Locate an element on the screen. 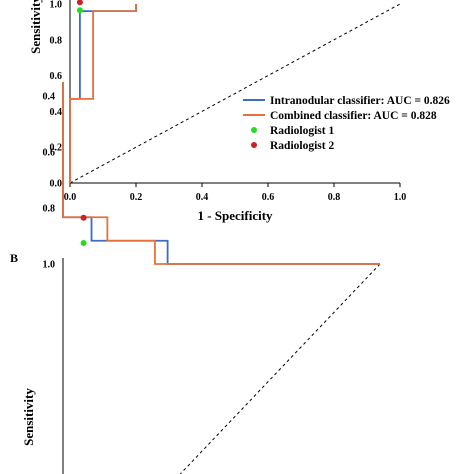 Image resolution: width=474 pixels, height=474 pixels. x-tick-label: 0.0 is located at coordinates (70, 197).